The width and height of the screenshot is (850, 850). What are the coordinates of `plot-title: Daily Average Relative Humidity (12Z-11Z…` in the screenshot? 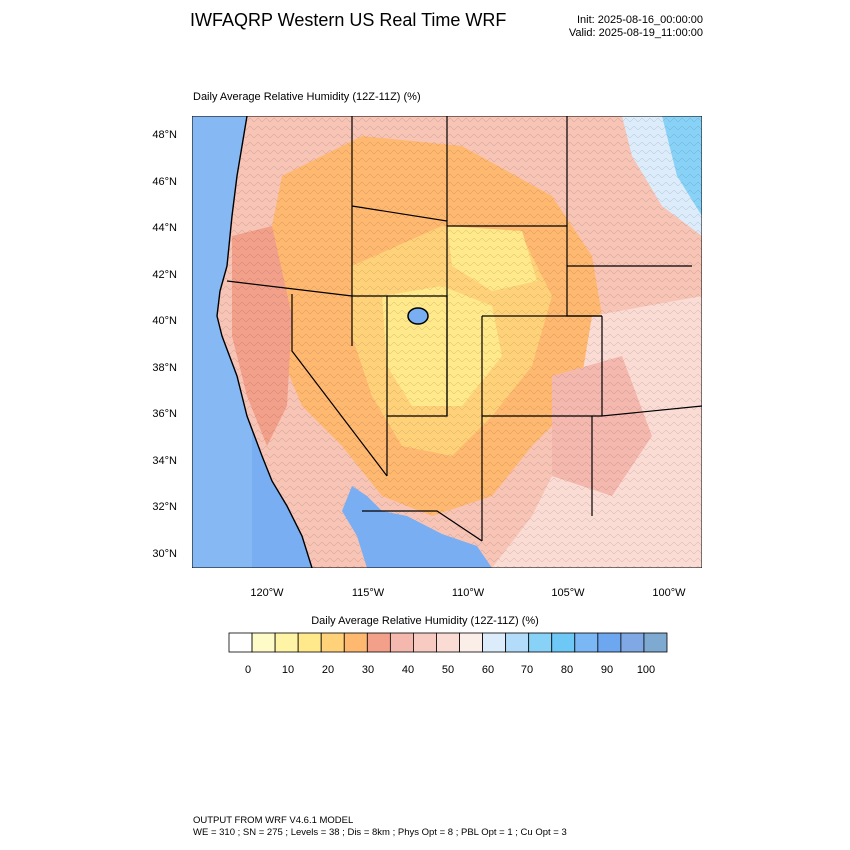 It's located at (307, 97).